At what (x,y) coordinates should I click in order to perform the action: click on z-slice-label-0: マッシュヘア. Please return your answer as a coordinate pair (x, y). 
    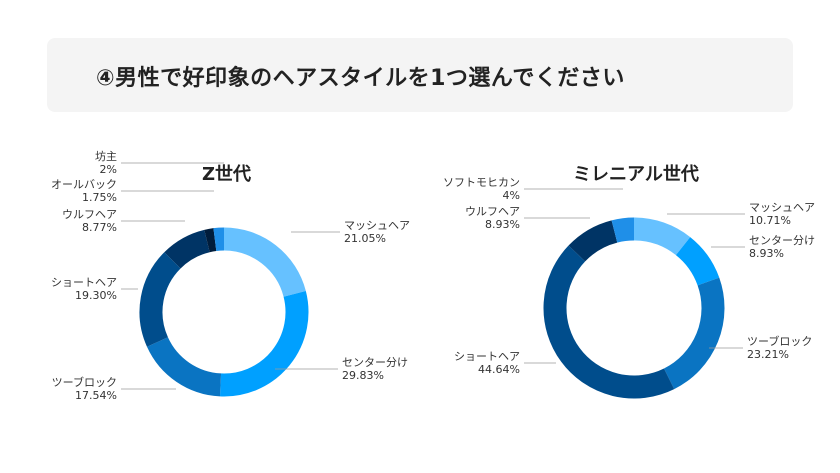
    Looking at the image, I should click on (377, 225).